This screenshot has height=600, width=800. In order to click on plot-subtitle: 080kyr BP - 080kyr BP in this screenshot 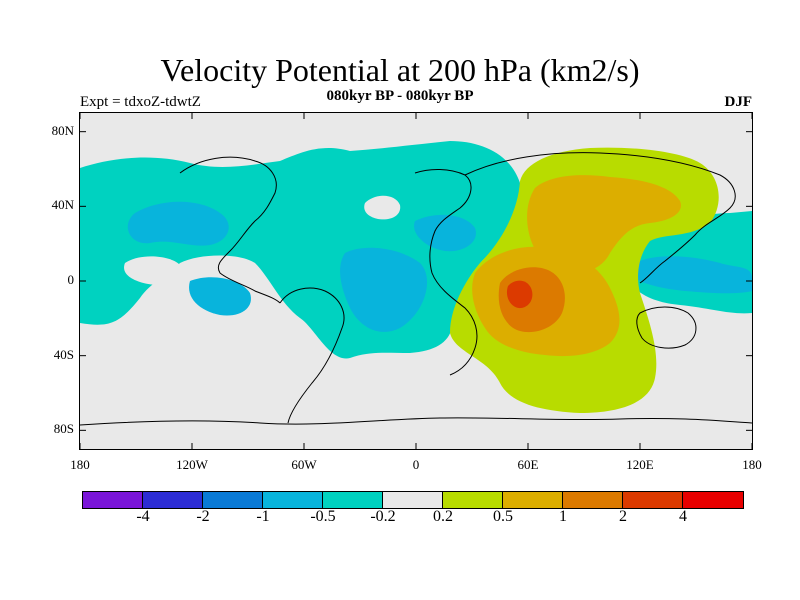, I will do `click(400, 96)`.